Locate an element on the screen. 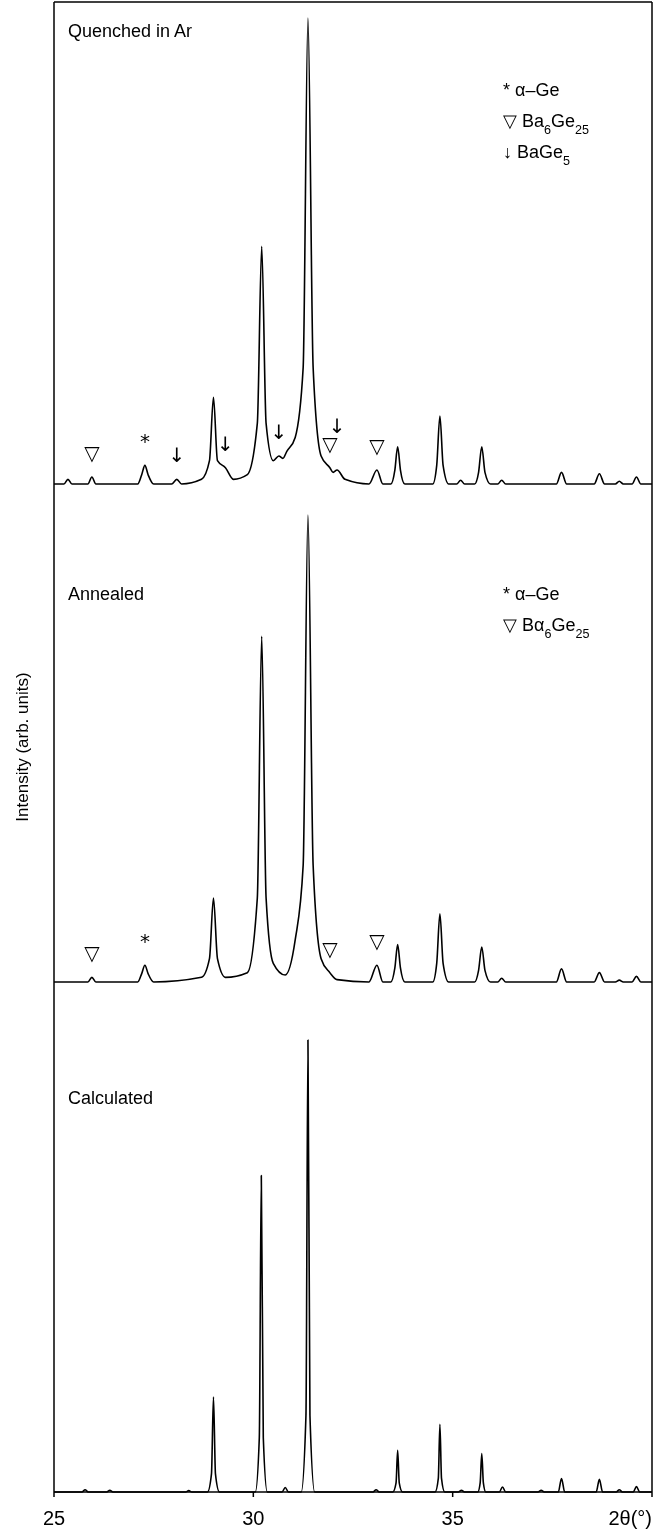 Image resolution: width=667 pixels, height=1535 pixels. annotation: ▽ Bα$_{6}$Ge$_{25}$ is located at coordinates (546, 628).